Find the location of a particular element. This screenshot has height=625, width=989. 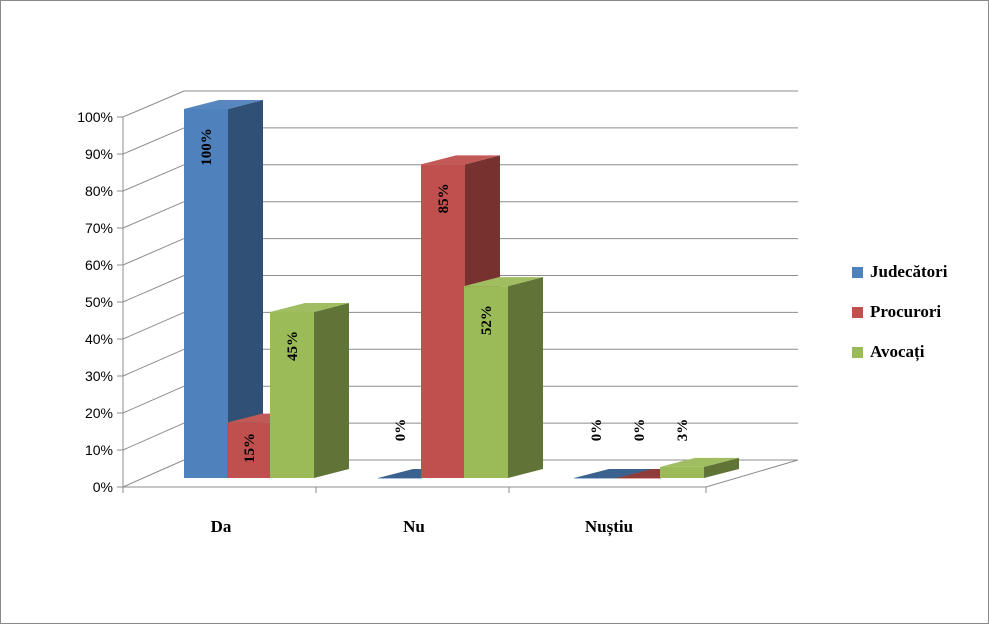

data-label: 52% is located at coordinates (487, 320).